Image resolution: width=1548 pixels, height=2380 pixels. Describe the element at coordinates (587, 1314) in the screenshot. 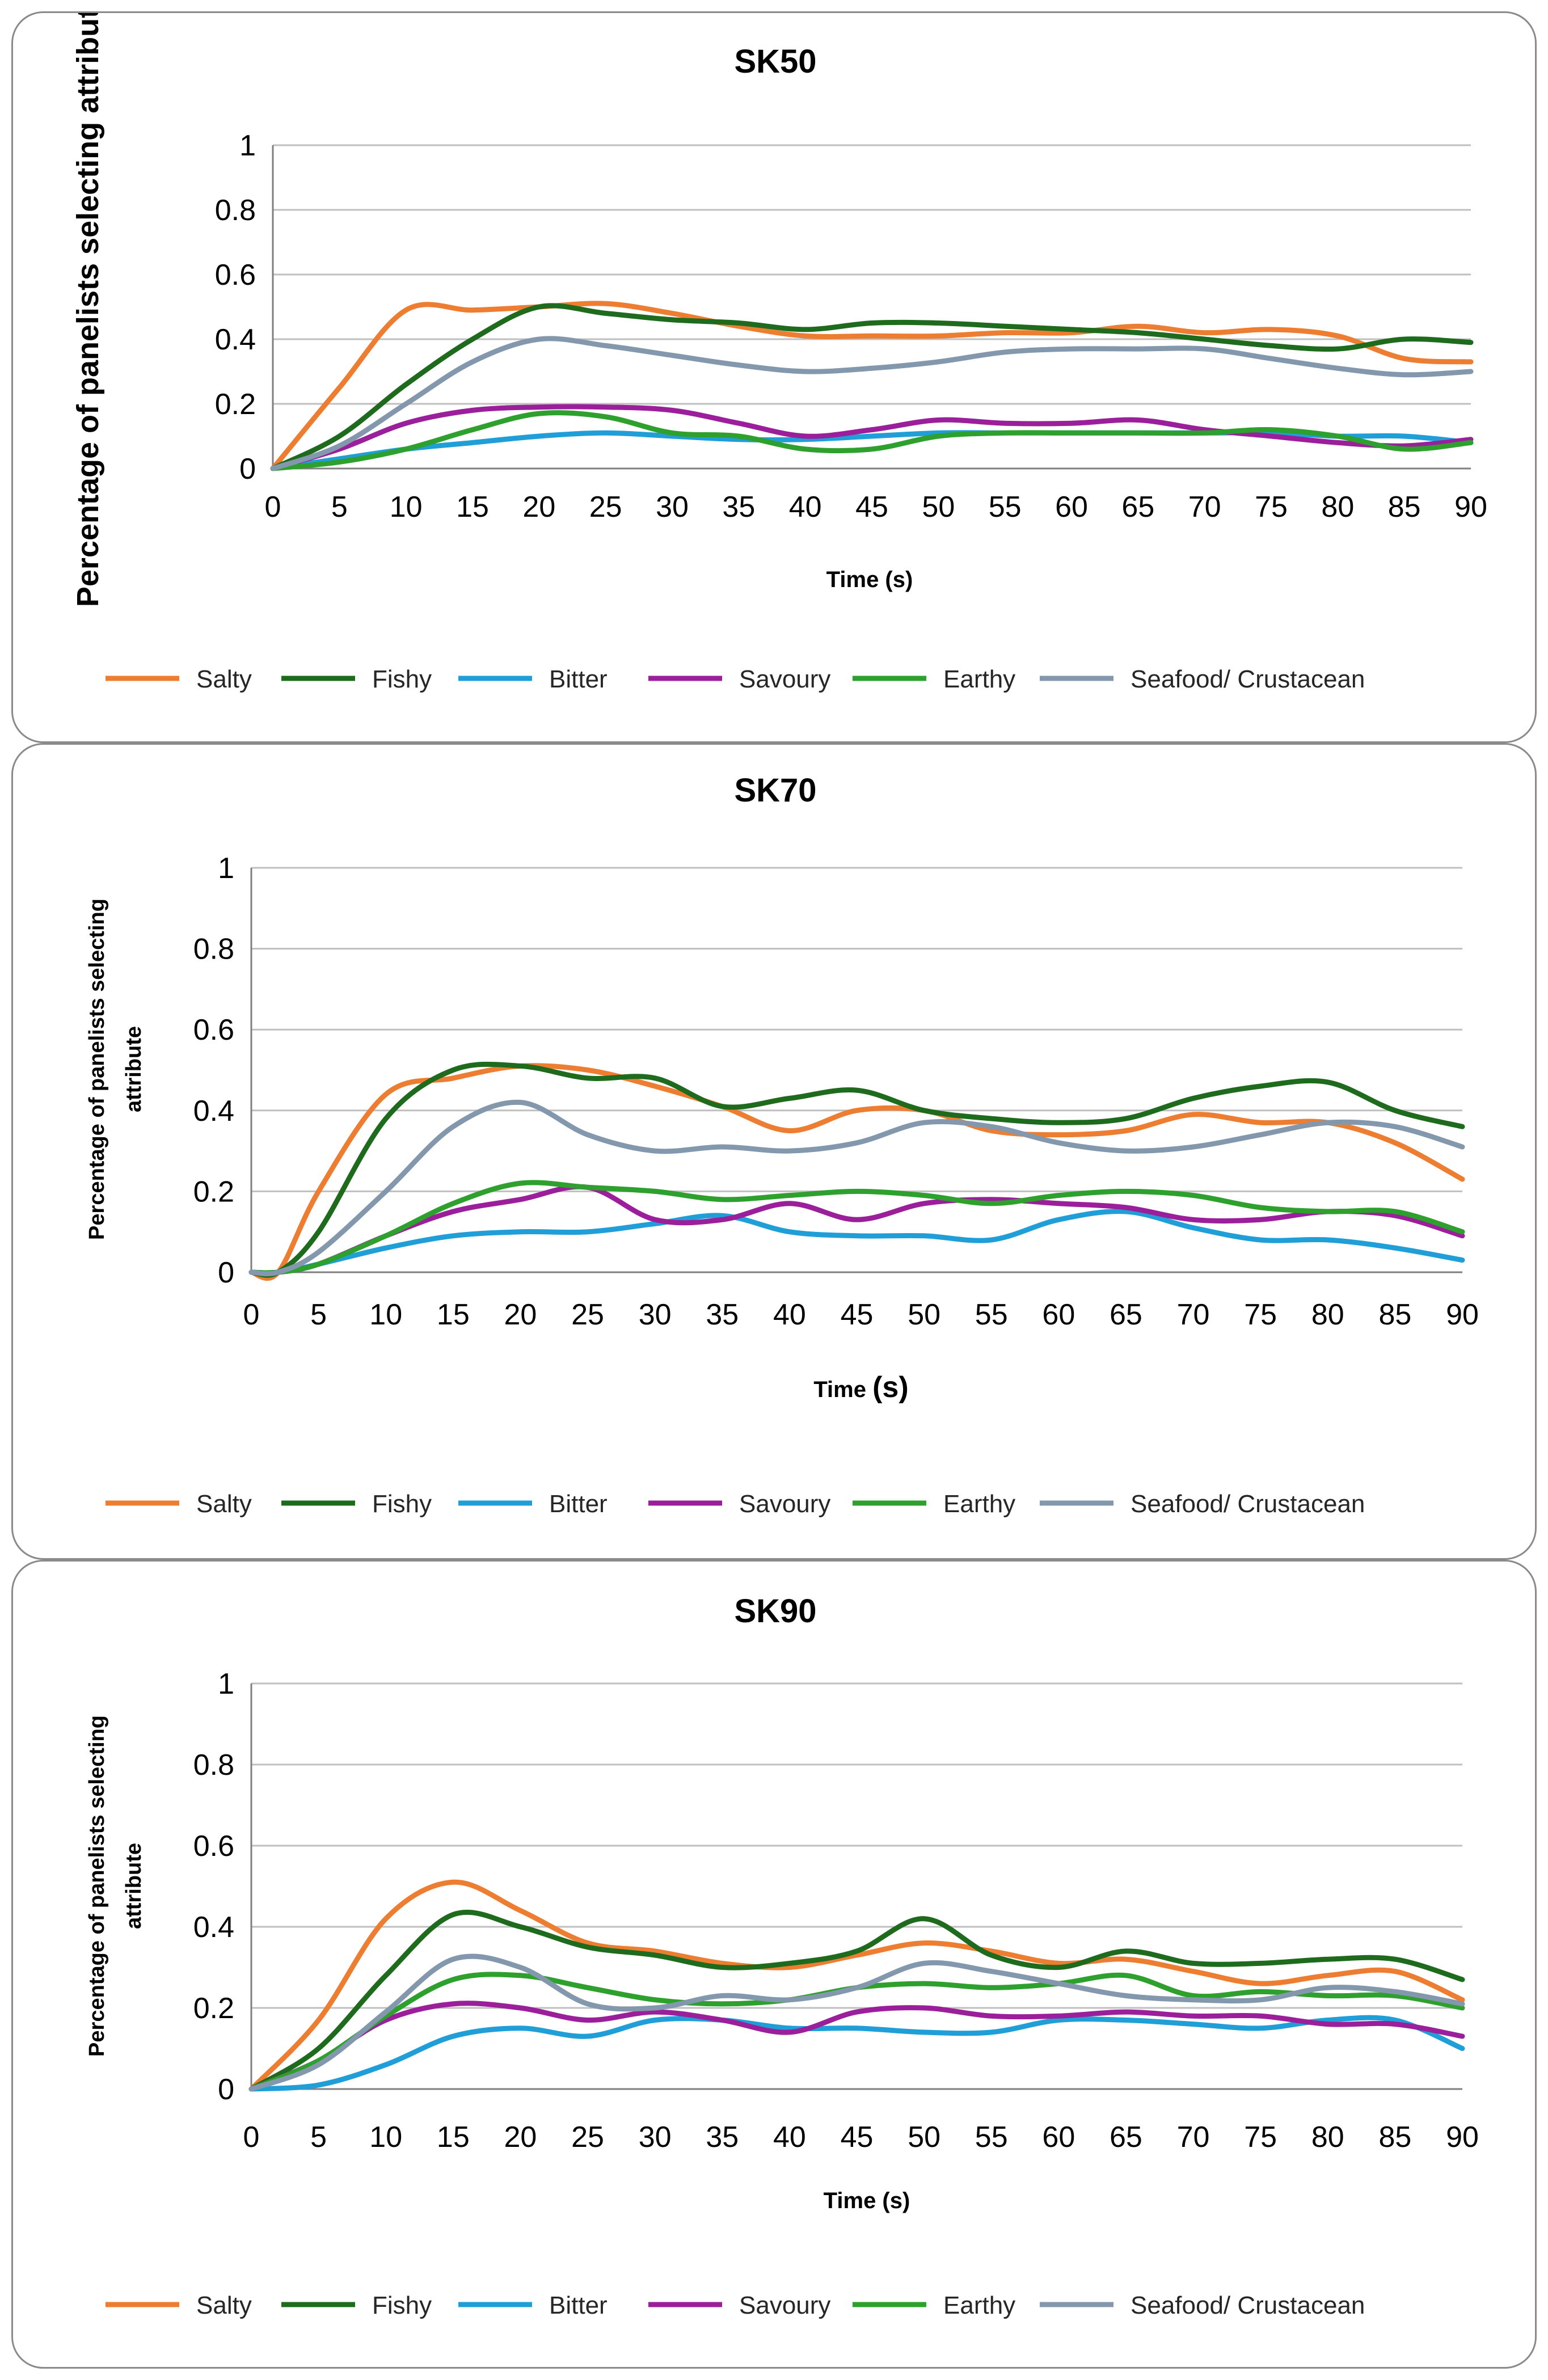

I see `x-tick-label: 25` at that location.